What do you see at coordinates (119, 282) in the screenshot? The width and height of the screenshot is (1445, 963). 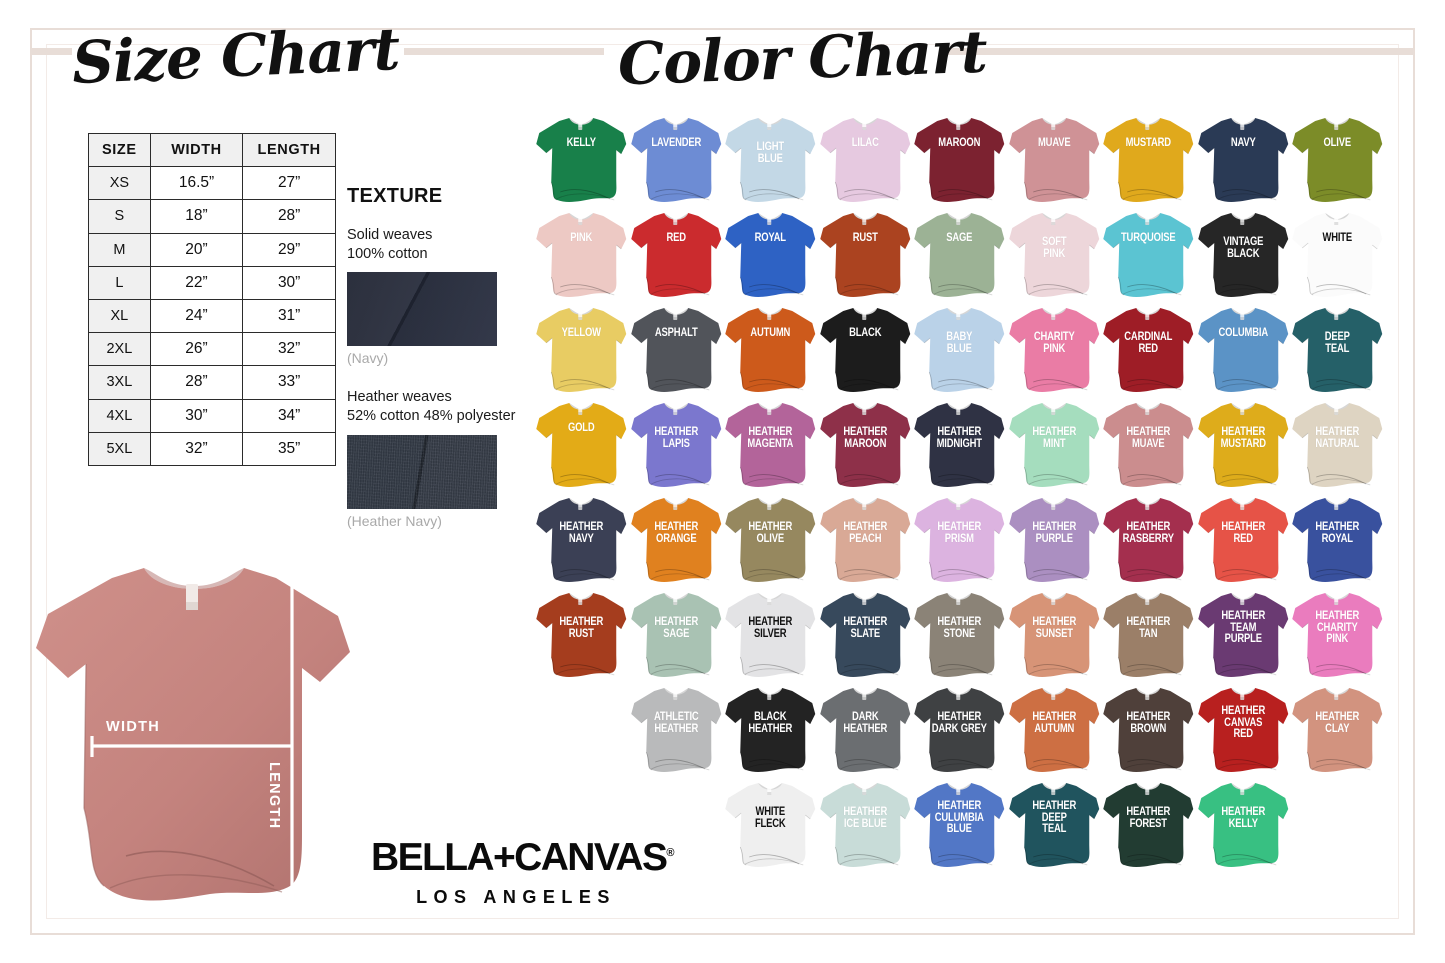 I see `size-cell: L` at bounding box center [119, 282].